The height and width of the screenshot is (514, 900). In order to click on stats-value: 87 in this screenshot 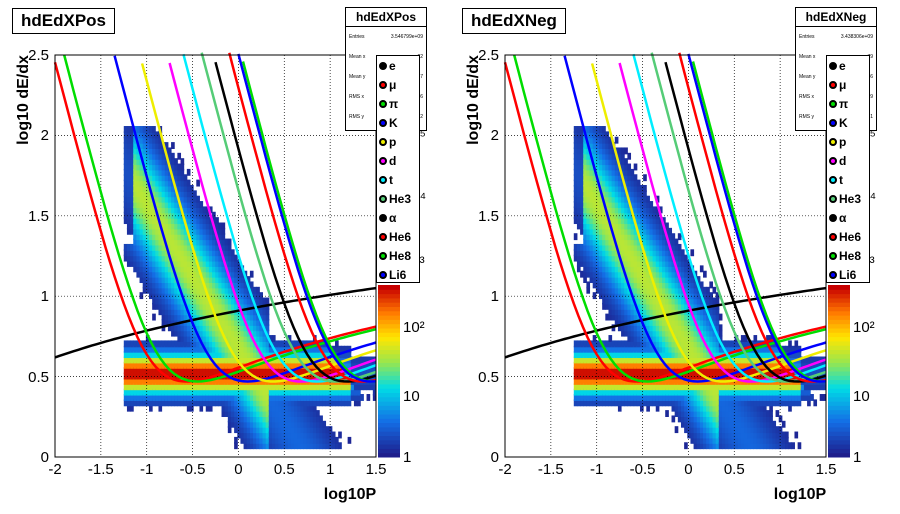, I will do `click(420, 77)`.